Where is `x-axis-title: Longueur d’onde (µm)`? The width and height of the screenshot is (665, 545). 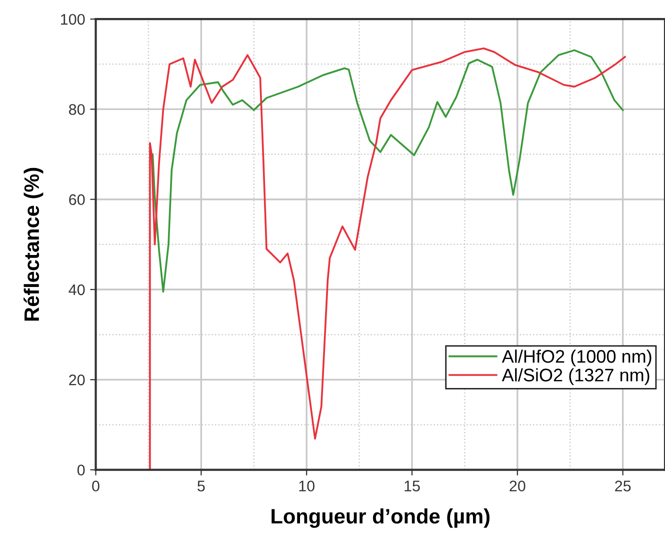 x-axis-title: Longueur d’onde (µm) is located at coordinates (381, 518).